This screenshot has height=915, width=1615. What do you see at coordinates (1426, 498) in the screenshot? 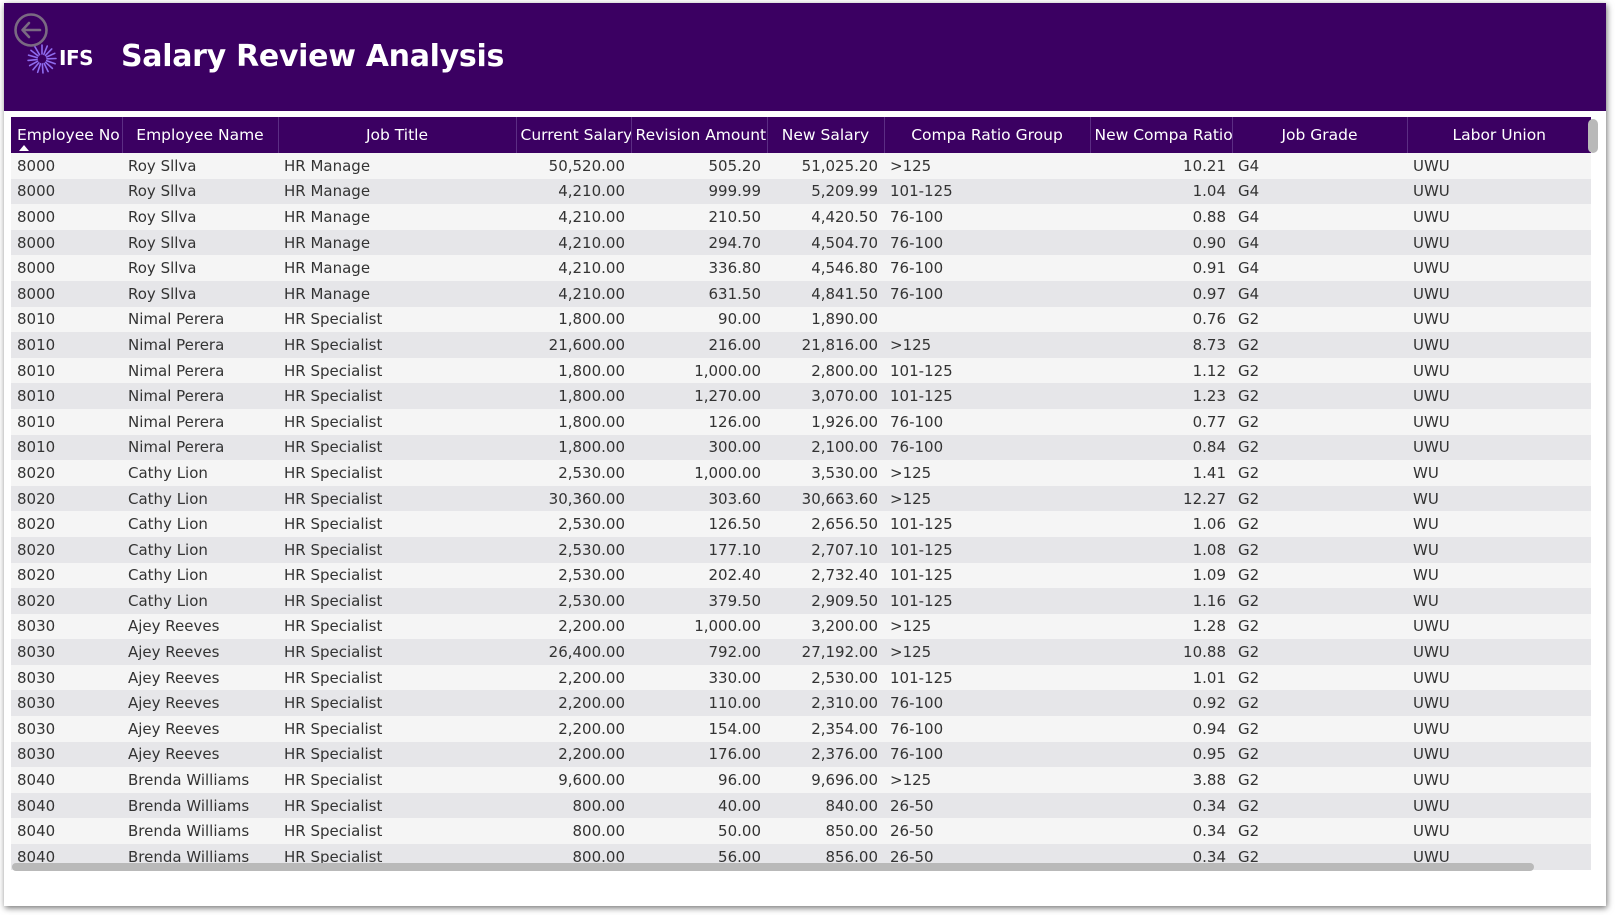
I see `cell-labor-union: WU` at bounding box center [1426, 498].